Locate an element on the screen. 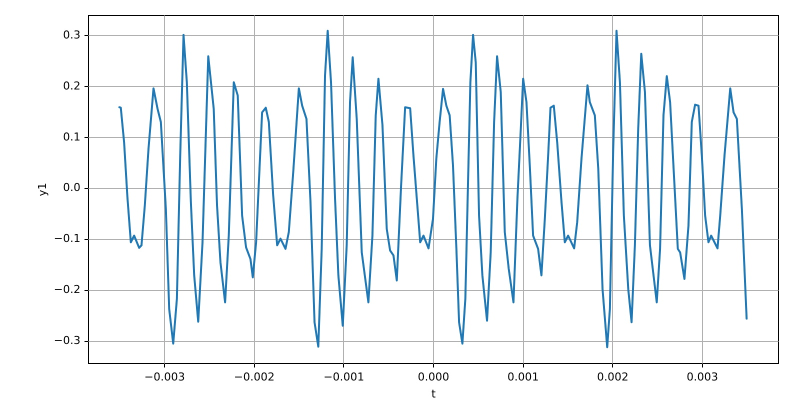 This screenshot has height=409, width=800. y-tick-label: 0.0 is located at coordinates (71, 187).